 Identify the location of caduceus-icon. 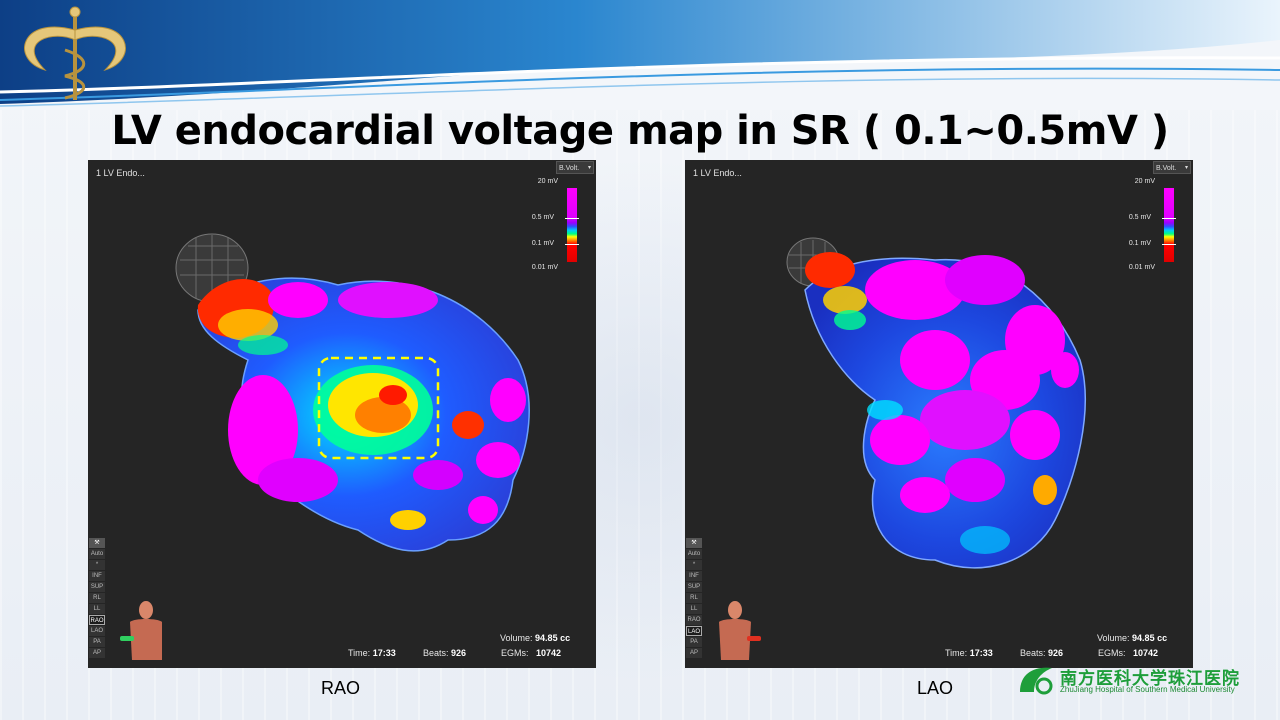
(75, 53).